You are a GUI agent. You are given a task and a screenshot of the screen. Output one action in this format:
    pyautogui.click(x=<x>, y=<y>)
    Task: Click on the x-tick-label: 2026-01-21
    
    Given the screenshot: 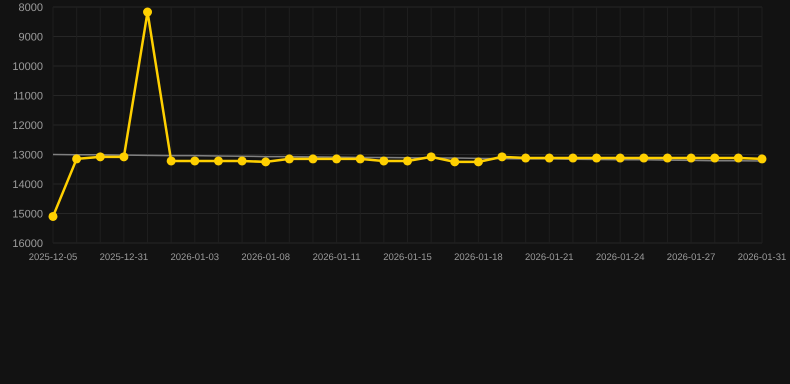 What is the action you would take?
    pyautogui.click(x=549, y=257)
    